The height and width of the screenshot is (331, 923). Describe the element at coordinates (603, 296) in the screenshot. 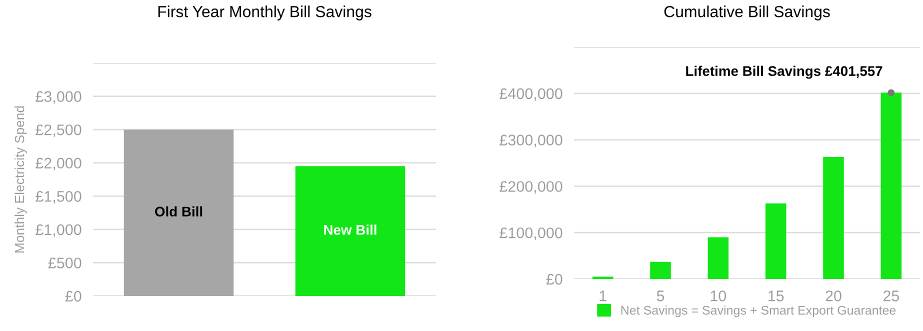

I see `x-tick-label: 1` at that location.